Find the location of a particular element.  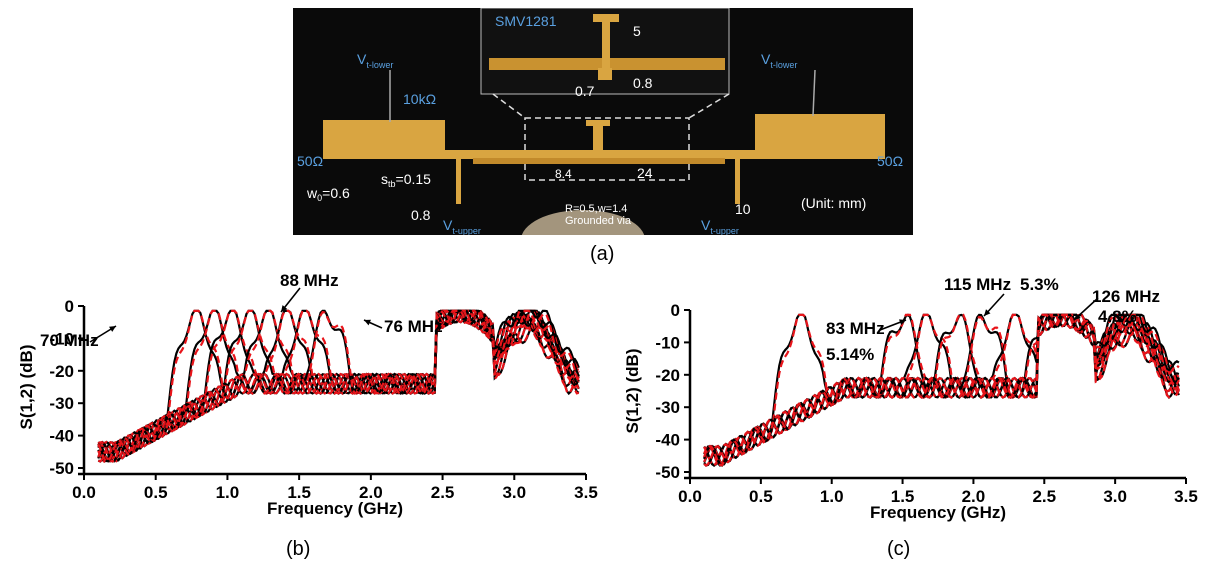

label-vt-lower-right: Vt-lower is located at coordinates (779, 60).